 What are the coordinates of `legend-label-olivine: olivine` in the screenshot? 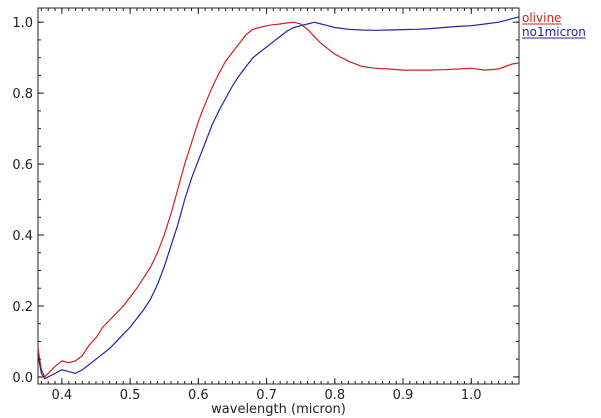 It's located at (541, 18).